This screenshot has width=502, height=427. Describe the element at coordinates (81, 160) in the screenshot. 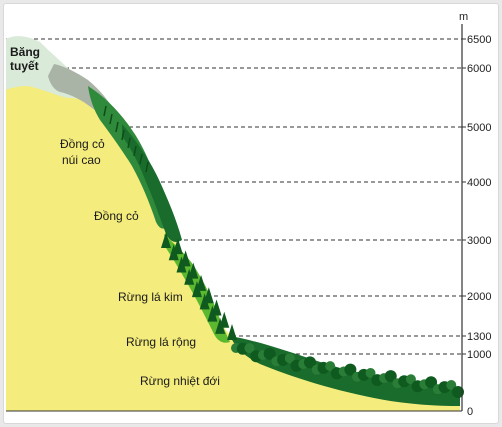

I see `label-alpine-line2: núi cao` at that location.